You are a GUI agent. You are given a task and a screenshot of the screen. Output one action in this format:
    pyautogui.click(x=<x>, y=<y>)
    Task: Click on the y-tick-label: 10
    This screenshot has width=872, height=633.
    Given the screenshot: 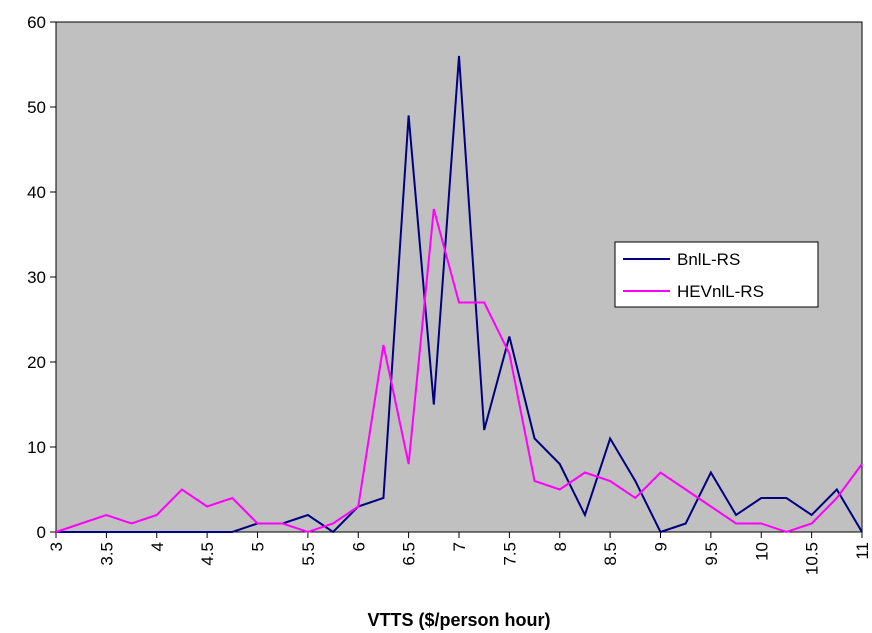 What is the action you would take?
    pyautogui.click(x=36, y=447)
    